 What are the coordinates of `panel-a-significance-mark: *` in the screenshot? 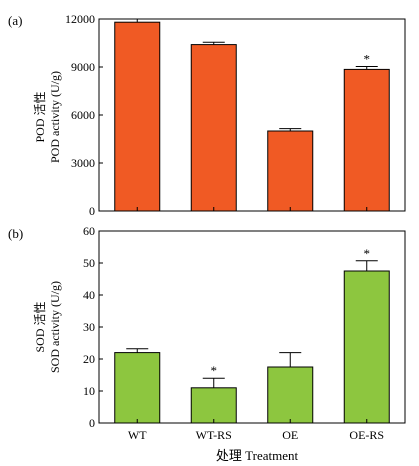 It's located at (367, 59).